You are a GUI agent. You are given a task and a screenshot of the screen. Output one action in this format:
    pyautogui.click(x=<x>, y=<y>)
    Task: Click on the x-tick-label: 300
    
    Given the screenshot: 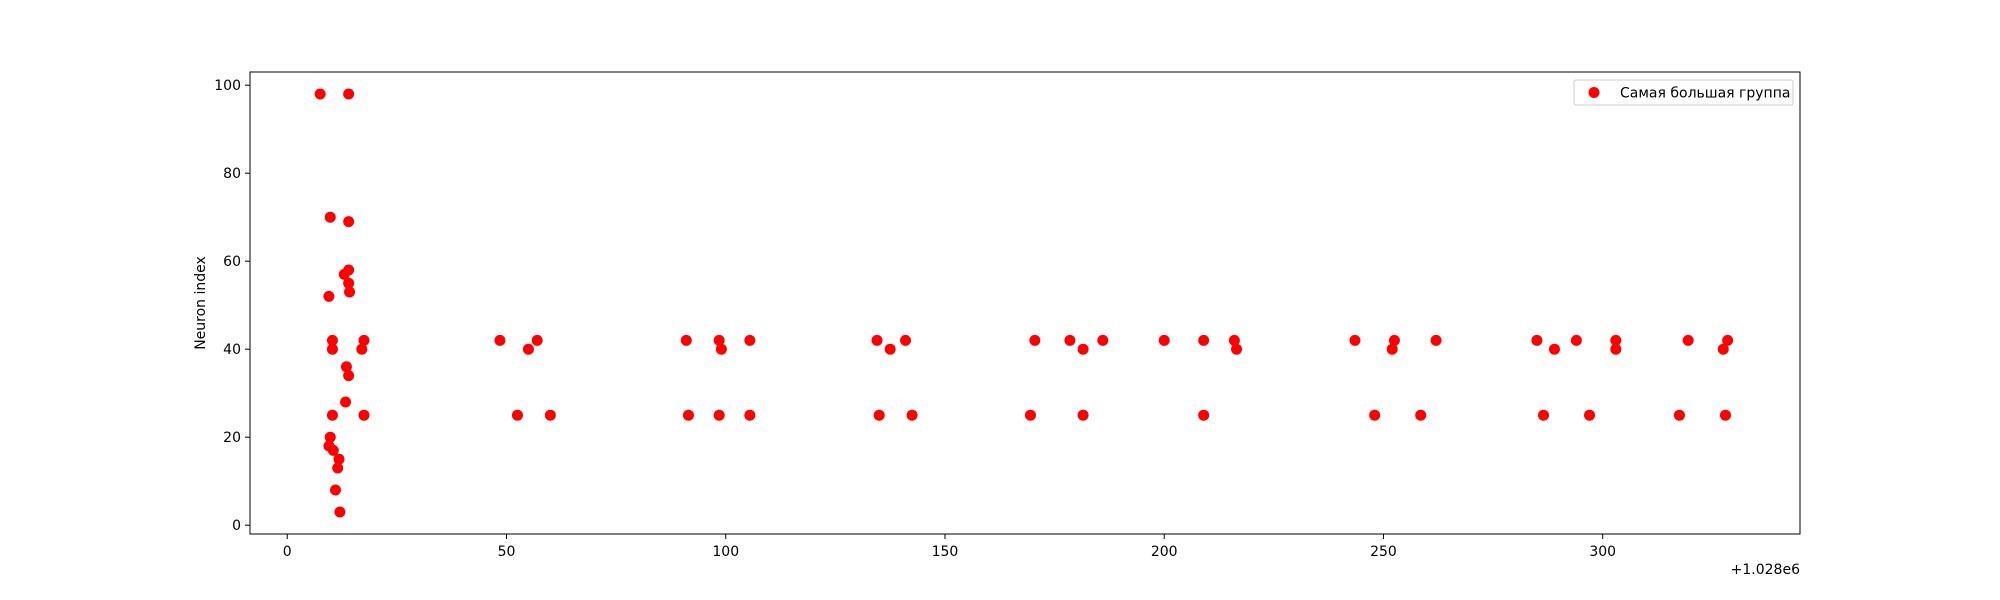 What is the action you would take?
    pyautogui.click(x=1602, y=552)
    